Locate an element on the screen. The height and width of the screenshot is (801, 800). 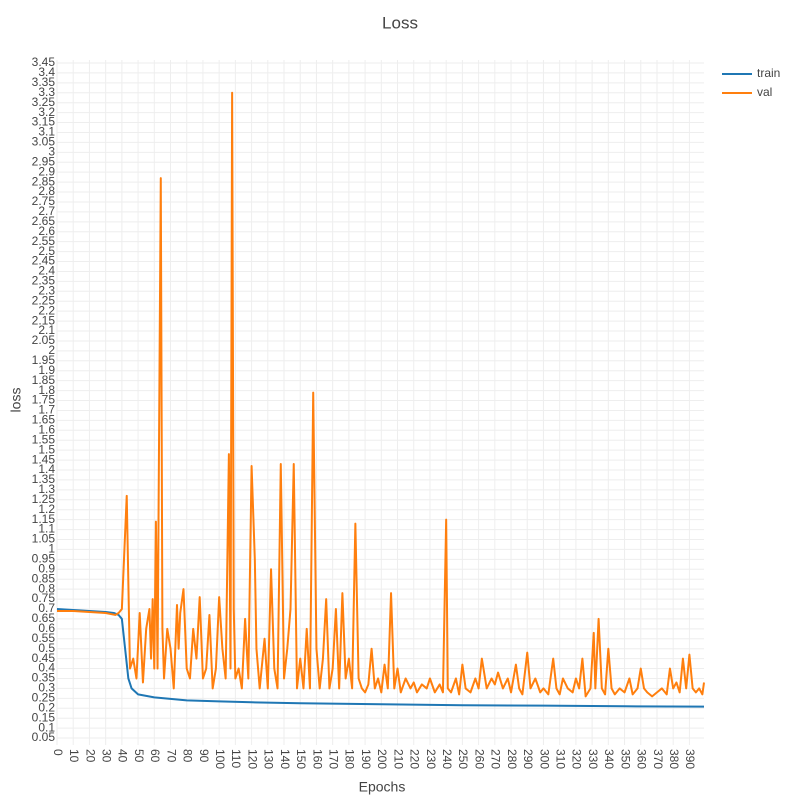
x-tick-label: 130 is located at coordinates (269, 759).